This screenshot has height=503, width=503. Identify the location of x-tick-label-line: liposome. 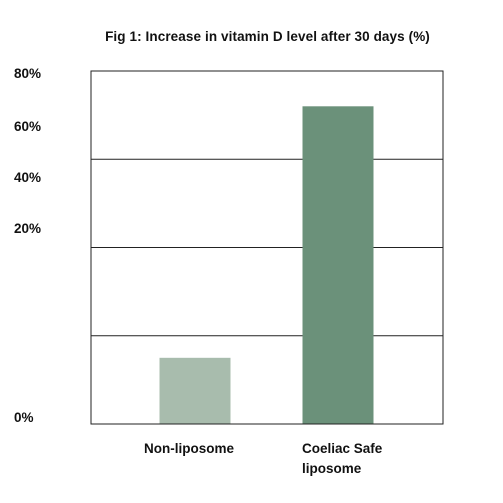
(332, 468).